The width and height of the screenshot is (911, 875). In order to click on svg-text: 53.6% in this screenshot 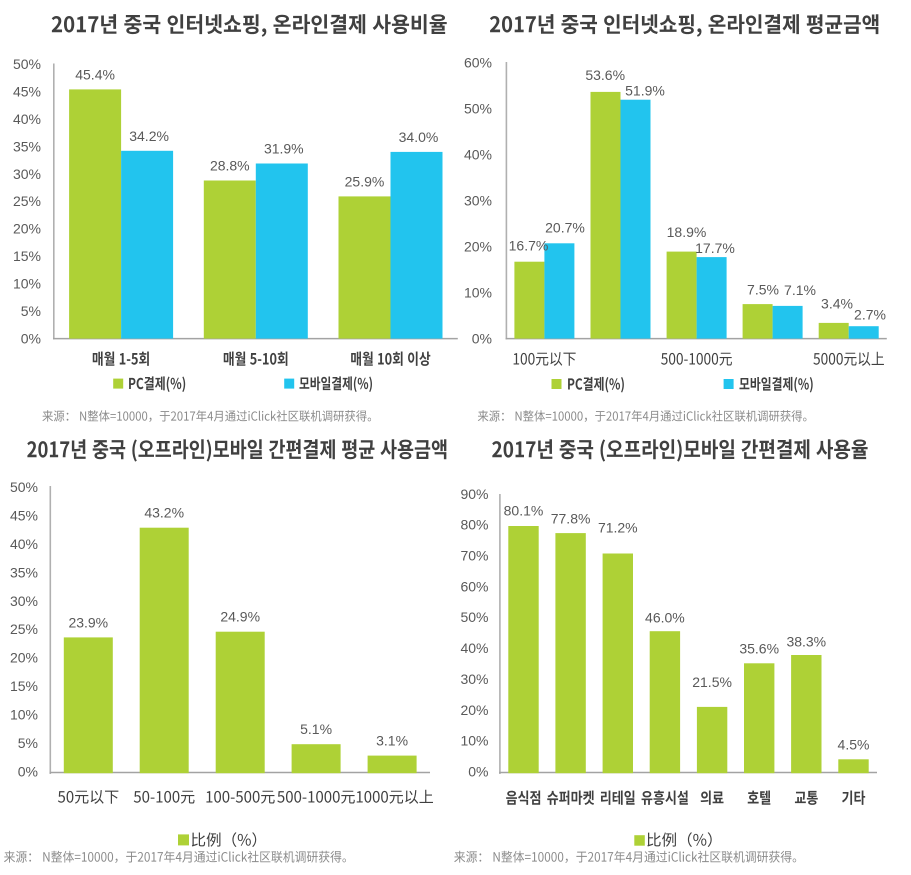, I will do `click(605, 75)`.